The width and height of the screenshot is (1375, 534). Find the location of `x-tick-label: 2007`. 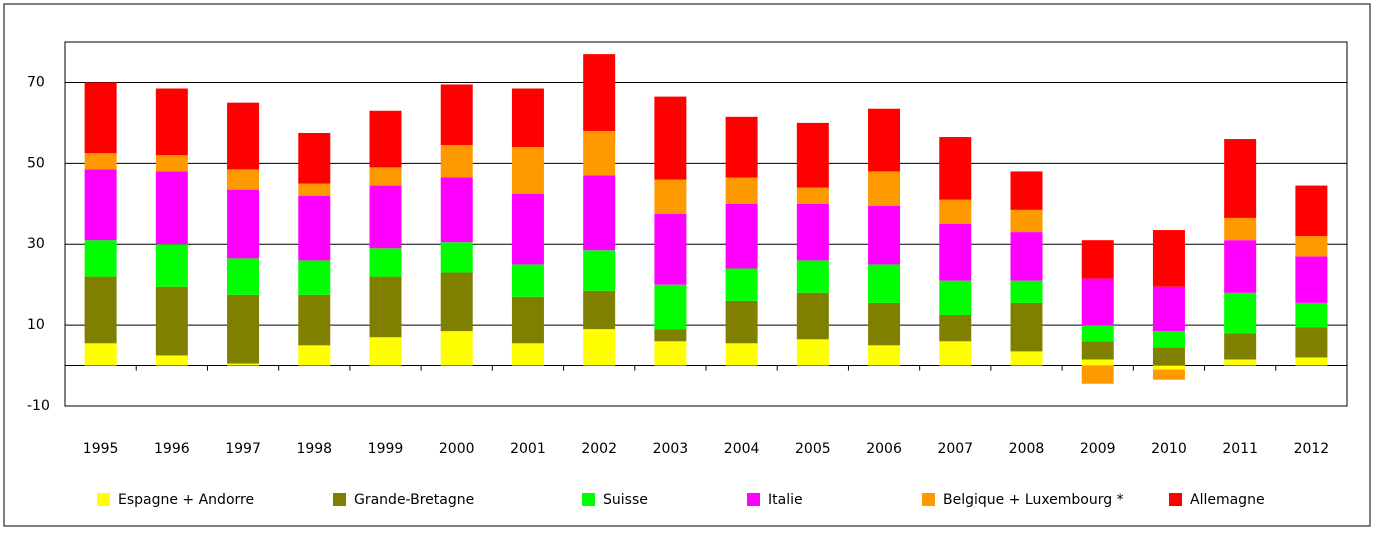

x-tick-label: 2007 is located at coordinates (955, 449).